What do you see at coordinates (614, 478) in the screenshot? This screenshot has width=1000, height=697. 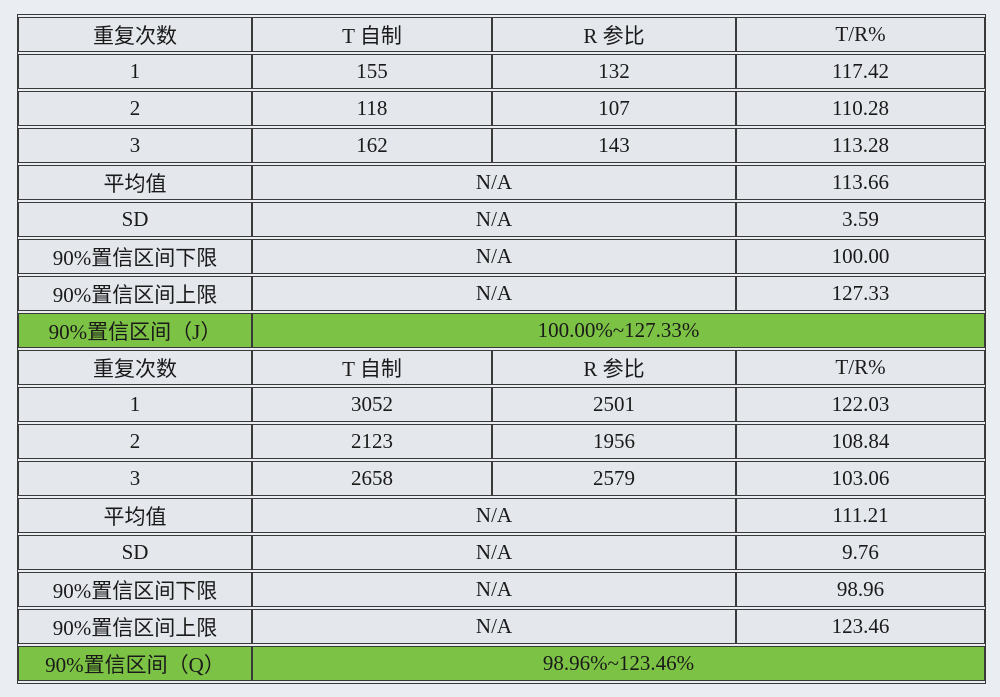 I see `data-cell: 2579` at bounding box center [614, 478].